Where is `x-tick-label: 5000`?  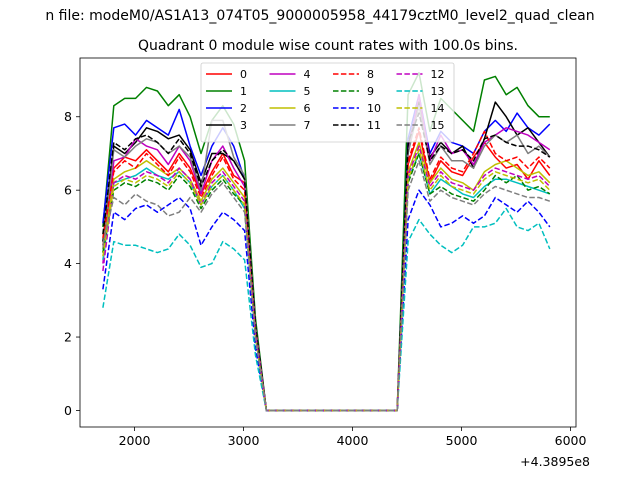
x-tick-label: 5000 is located at coordinates (462, 440).